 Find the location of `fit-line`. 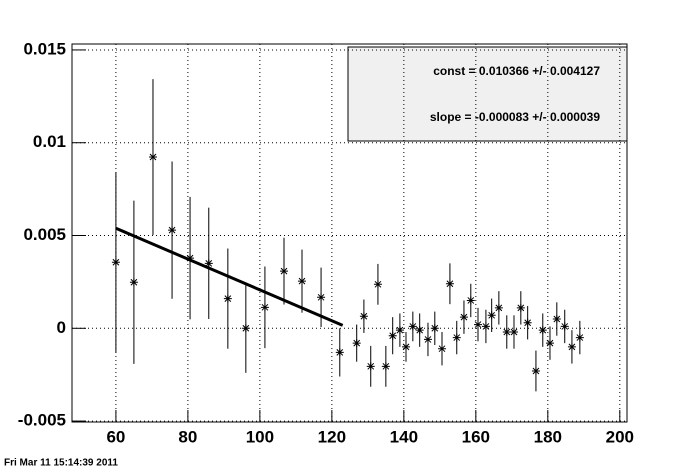

fit-line is located at coordinates (229, 276).